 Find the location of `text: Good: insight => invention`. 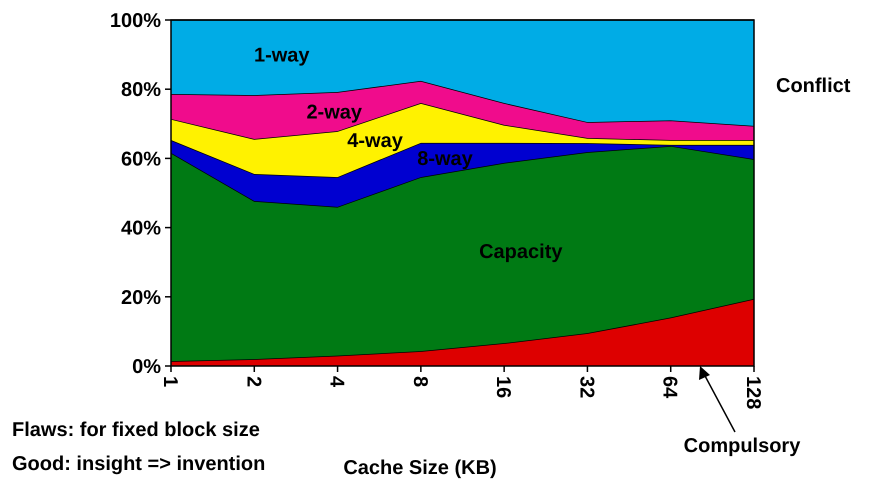

text: Good: insight => invention is located at coordinates (139, 464).